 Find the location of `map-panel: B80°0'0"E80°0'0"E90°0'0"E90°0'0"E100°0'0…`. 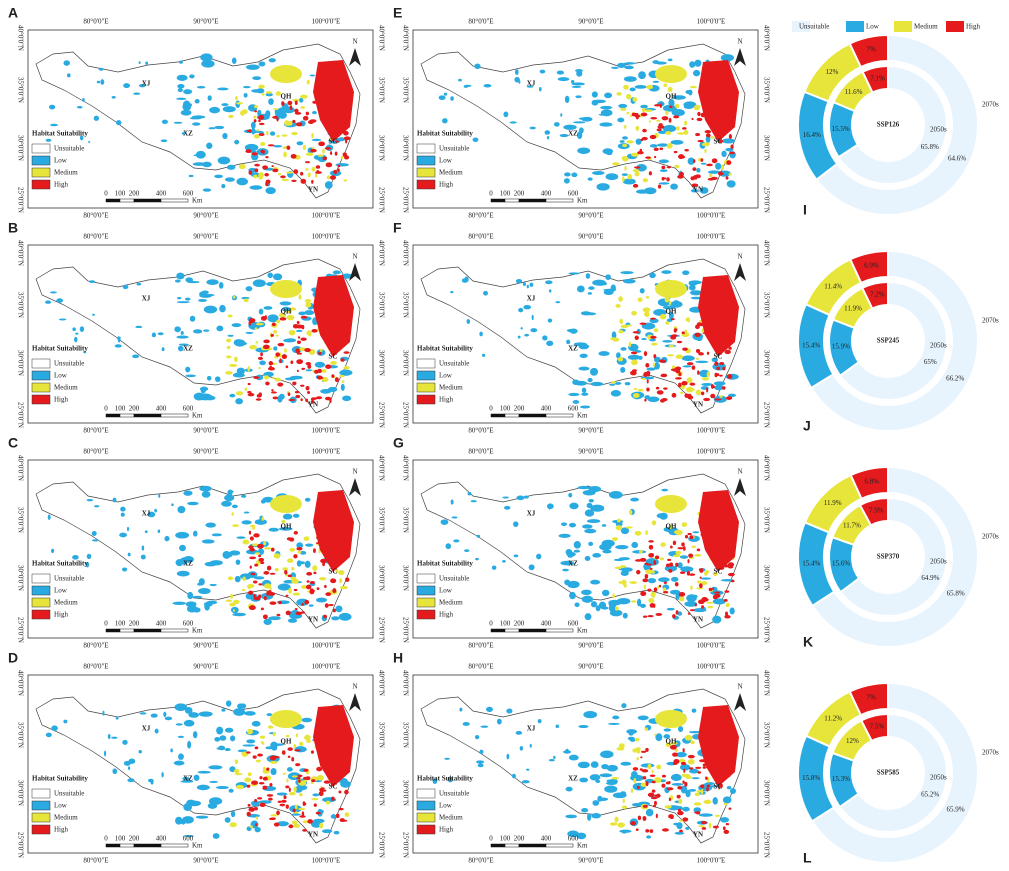

map-panel: B80°0'0"E80°0'0"E90°0'0"E90°0'0"E100°0'0… is located at coordinates (196, 327).